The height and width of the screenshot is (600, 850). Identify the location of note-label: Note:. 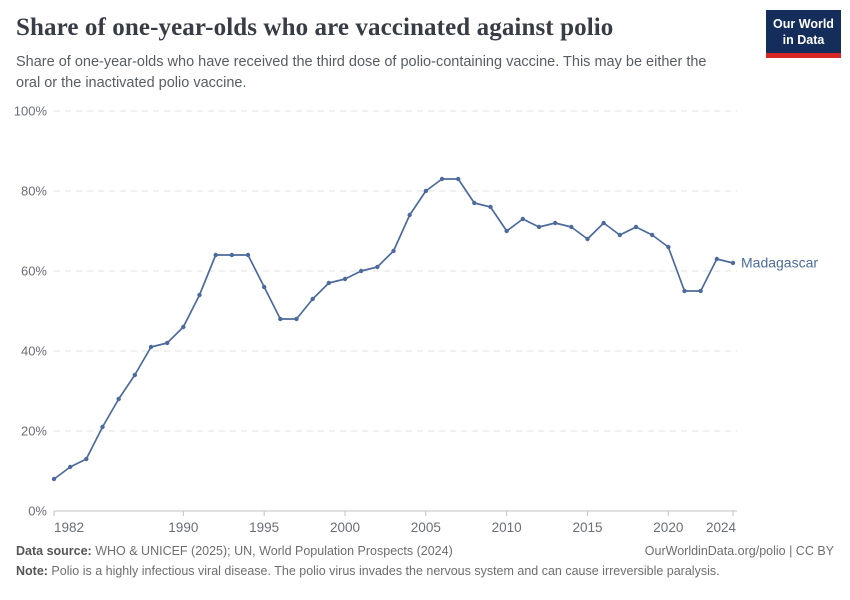
(32, 571).